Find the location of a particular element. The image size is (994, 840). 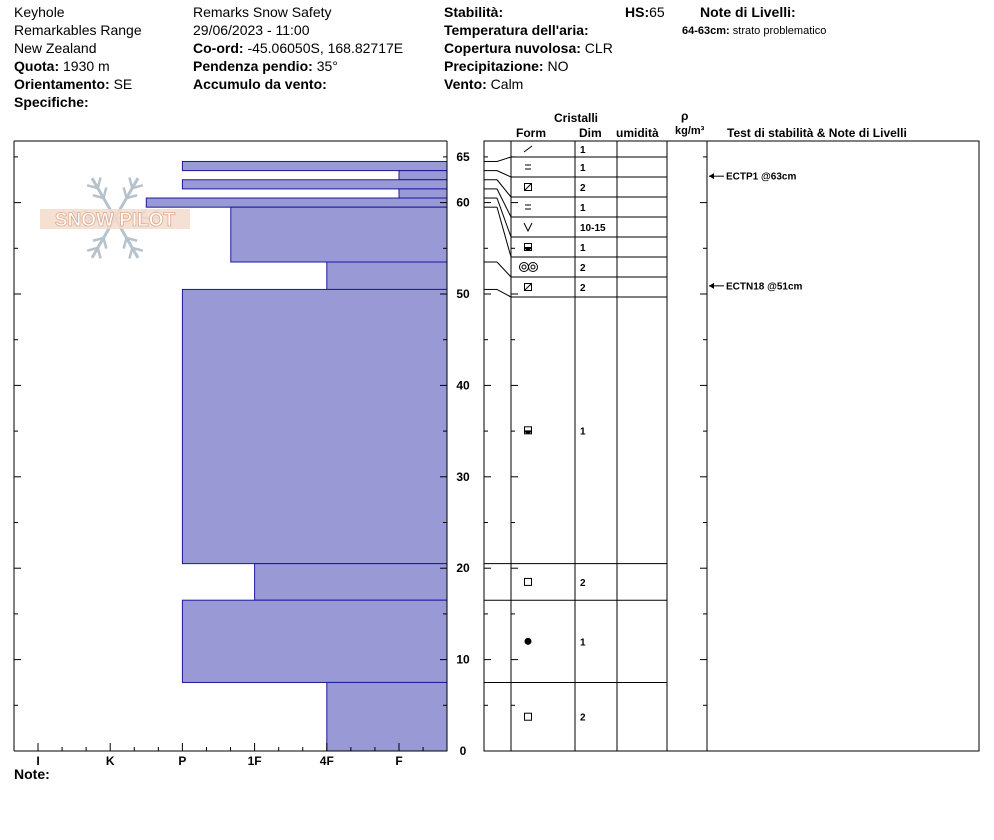

x-tick-label: I is located at coordinates (37, 761).